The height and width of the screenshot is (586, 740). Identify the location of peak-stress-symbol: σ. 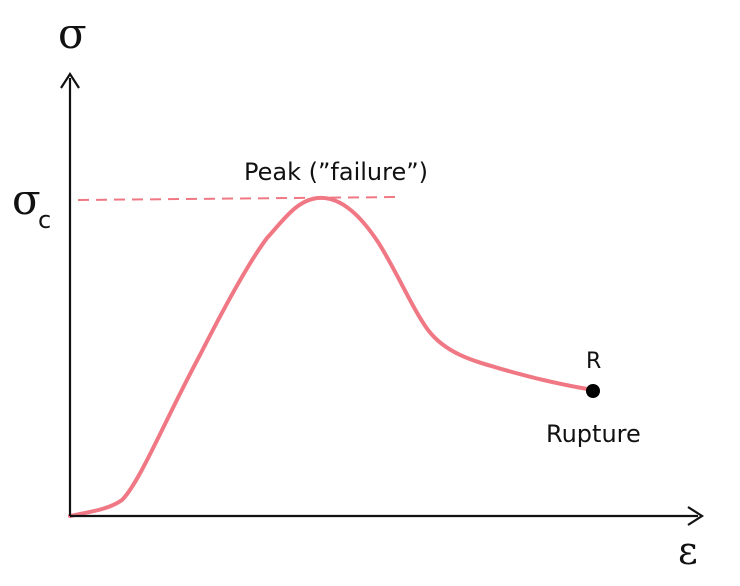
(26, 199).